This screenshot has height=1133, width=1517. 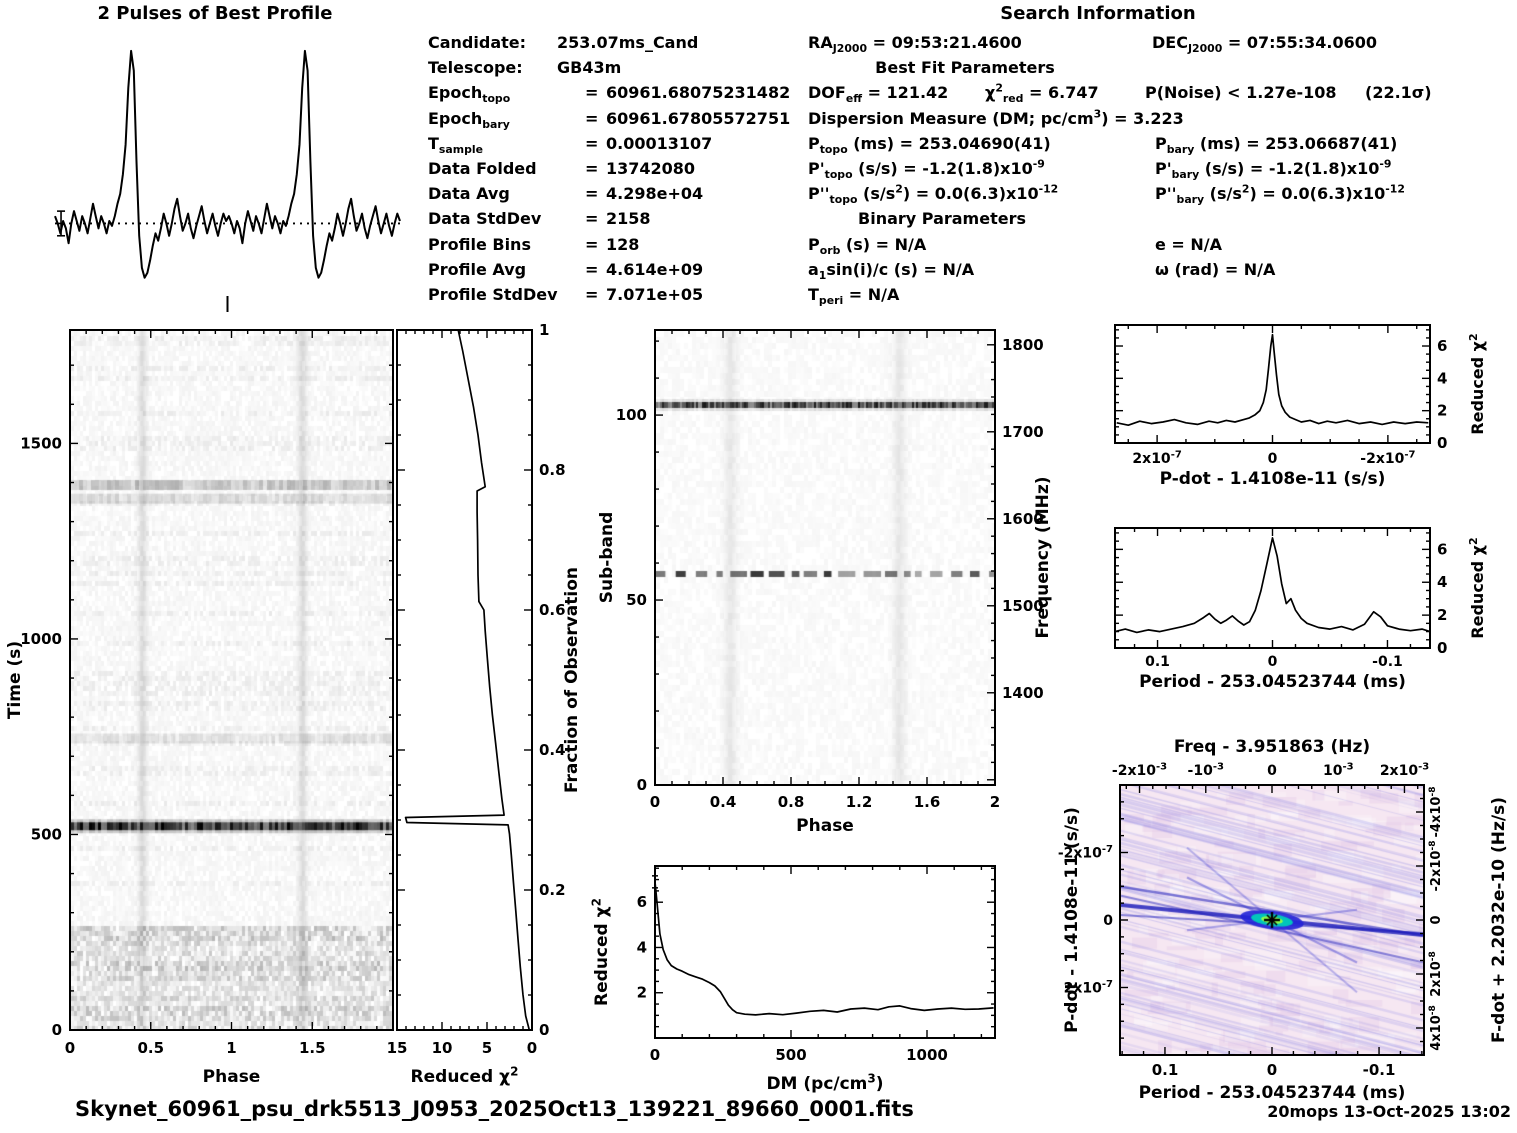 I want to click on search-info-item: P'topo (s/s) = -1.2(1.8)x10-9, so click(x=926, y=169).